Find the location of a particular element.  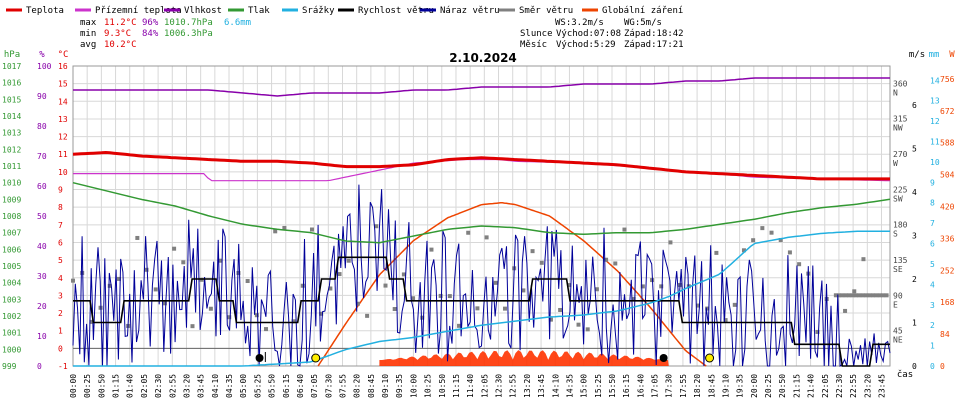

tick-x: 19:10 is located at coordinates (725, 386).